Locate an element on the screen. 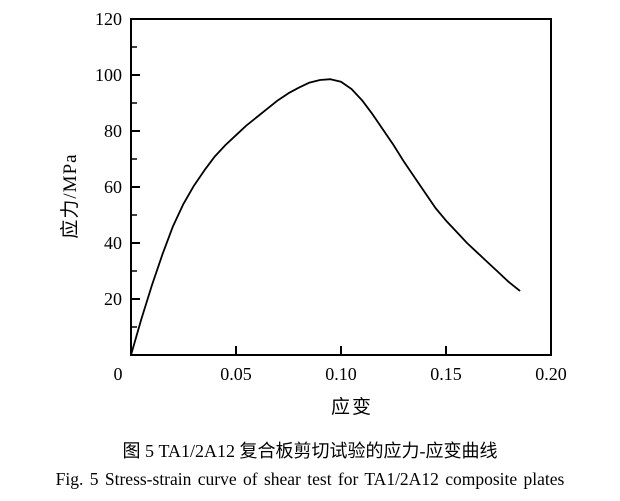  y-tick-label: 60 is located at coordinates (113, 187).